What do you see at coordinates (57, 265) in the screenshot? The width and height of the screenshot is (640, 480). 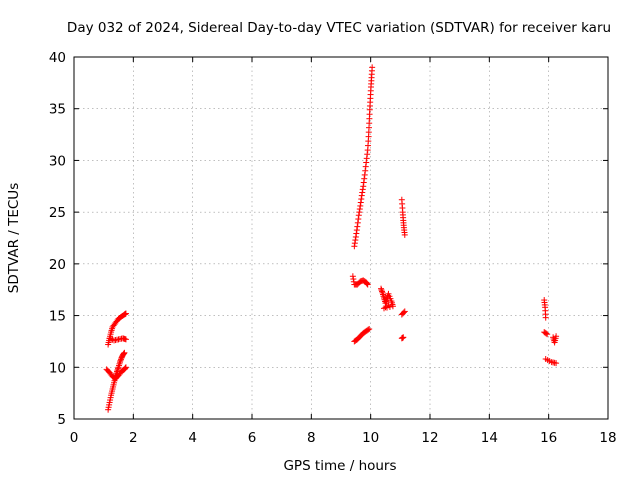 I see `y-tick-label: 20` at bounding box center [57, 265].